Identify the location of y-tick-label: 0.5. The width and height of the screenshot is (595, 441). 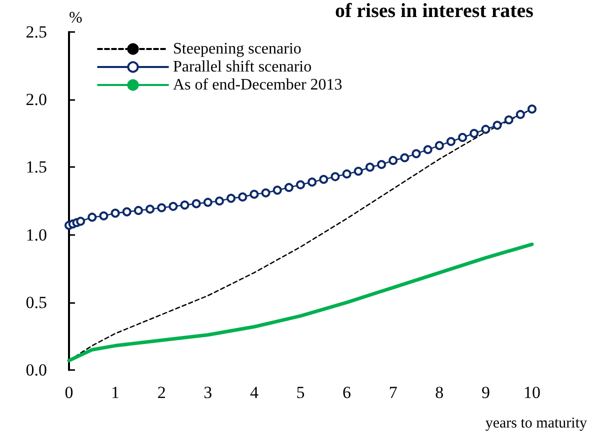
(36, 302).